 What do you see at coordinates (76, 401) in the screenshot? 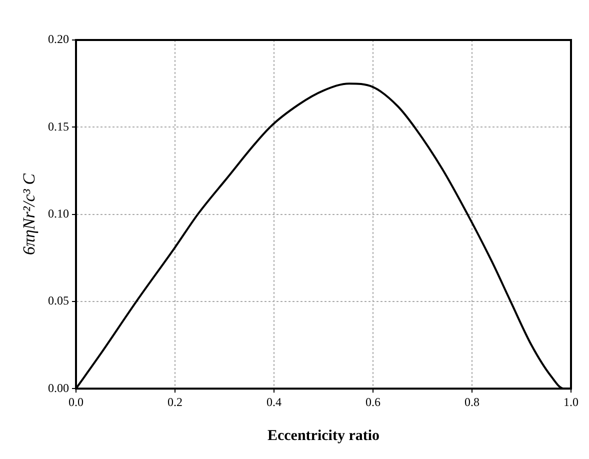
I see `x-tick-label: 0.0` at bounding box center [76, 401].